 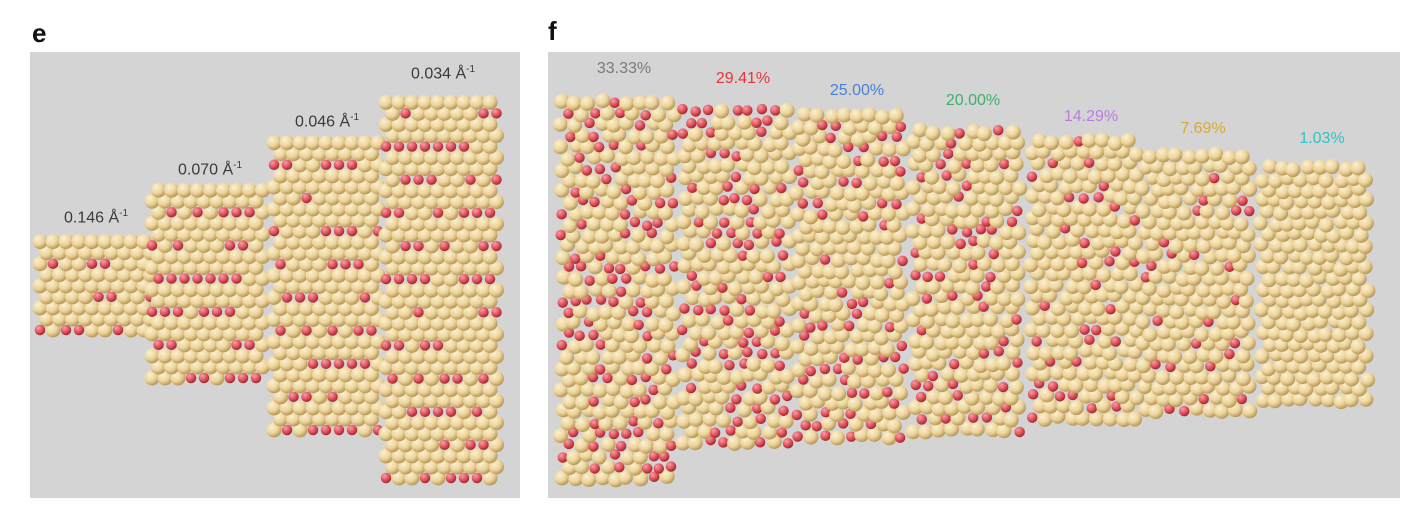 What do you see at coordinates (1091, 117) in the screenshot?
I see `structure-label: 14.29%` at bounding box center [1091, 117].